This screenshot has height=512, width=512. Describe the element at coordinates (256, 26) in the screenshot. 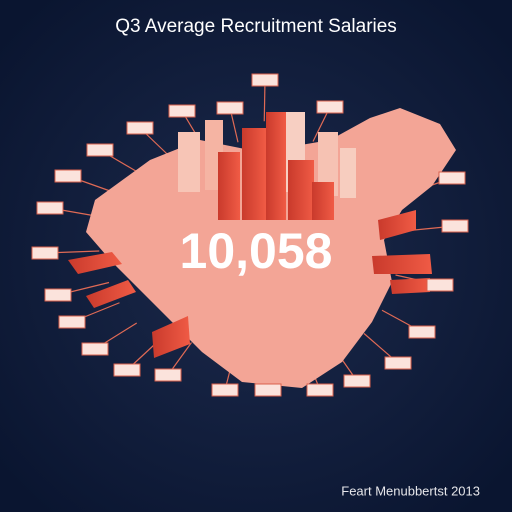

I see `title: Q3 Average Recruitment Salaries` at that location.